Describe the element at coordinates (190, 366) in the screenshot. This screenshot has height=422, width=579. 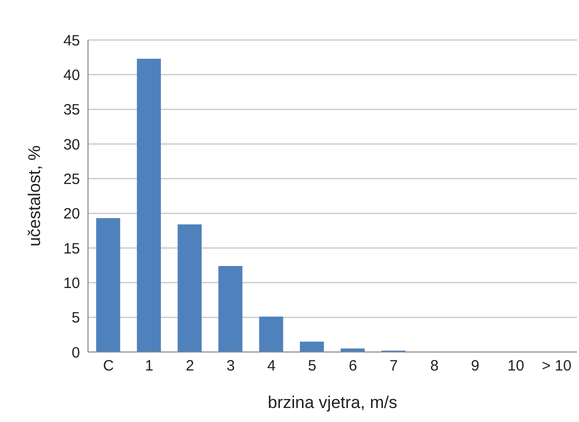
I see `x-tick-label: 2` at that location.